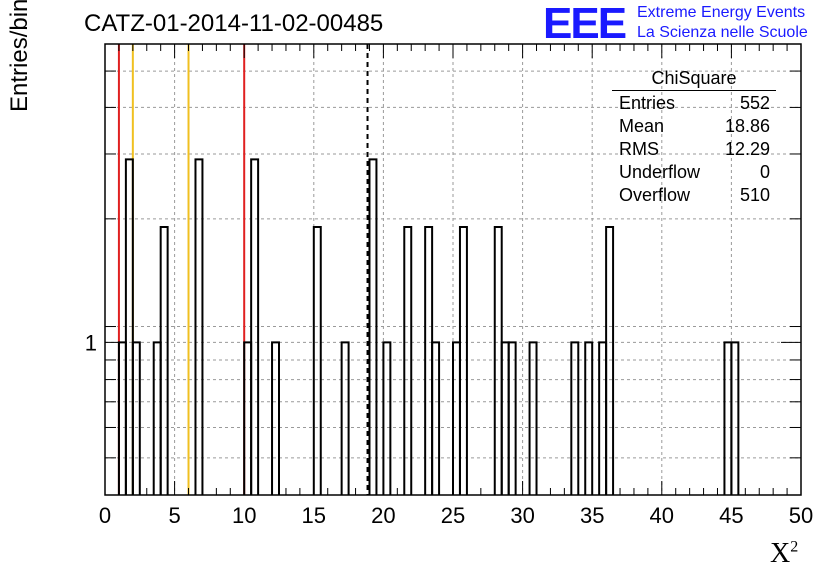 The height and width of the screenshot is (572, 836). I want to click on org-name-line2: La Scienza nelle Scuole, so click(722, 32).